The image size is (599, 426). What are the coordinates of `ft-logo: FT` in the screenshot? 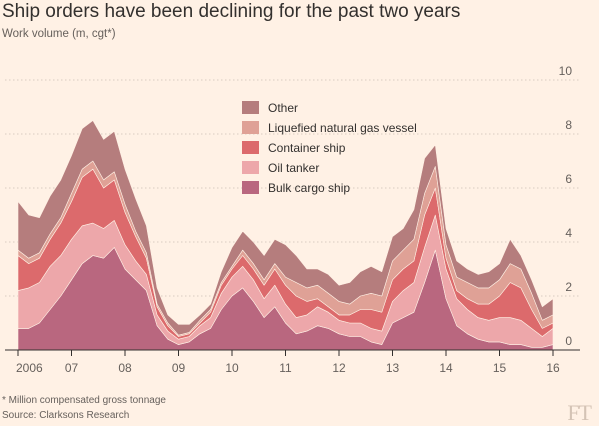 It's located at (579, 412).